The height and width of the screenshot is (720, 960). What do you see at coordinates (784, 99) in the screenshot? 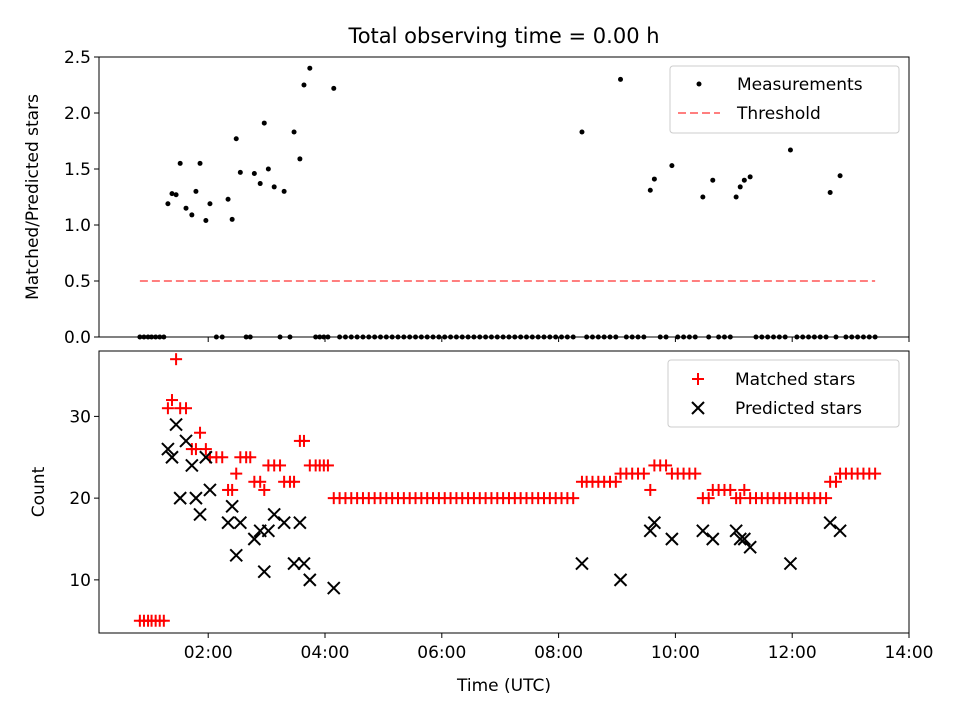
I see `top-legend-box` at bounding box center [784, 99].